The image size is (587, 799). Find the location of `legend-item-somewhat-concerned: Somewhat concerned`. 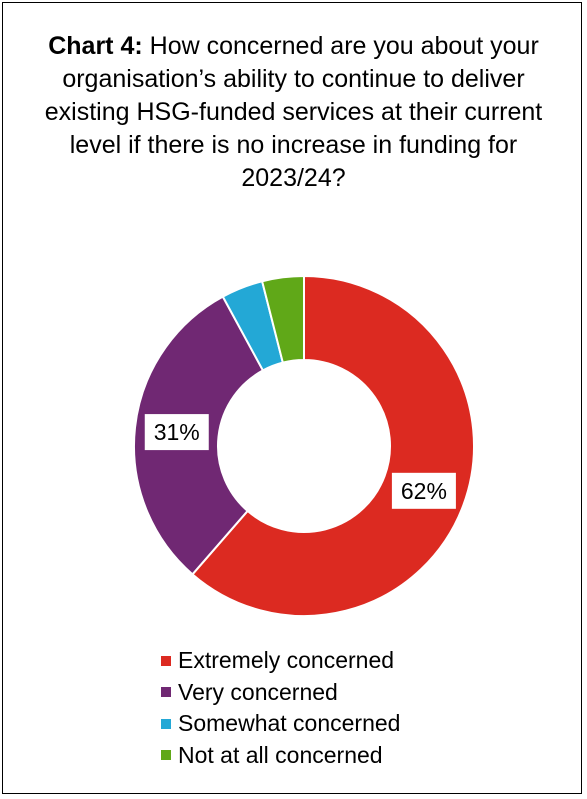

legend-item-somewhat-concerned: Somewhat concerned is located at coordinates (280, 724).